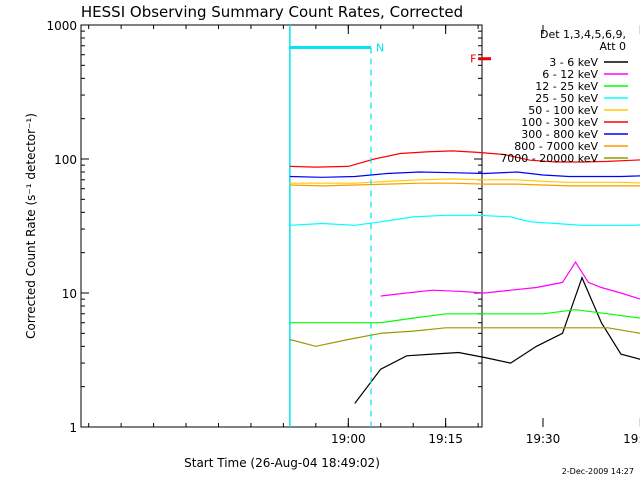 The height and width of the screenshot is (480, 640). What do you see at coordinates (348, 439) in the screenshot?
I see `x-tick-label: 19:00` at bounding box center [348, 439].